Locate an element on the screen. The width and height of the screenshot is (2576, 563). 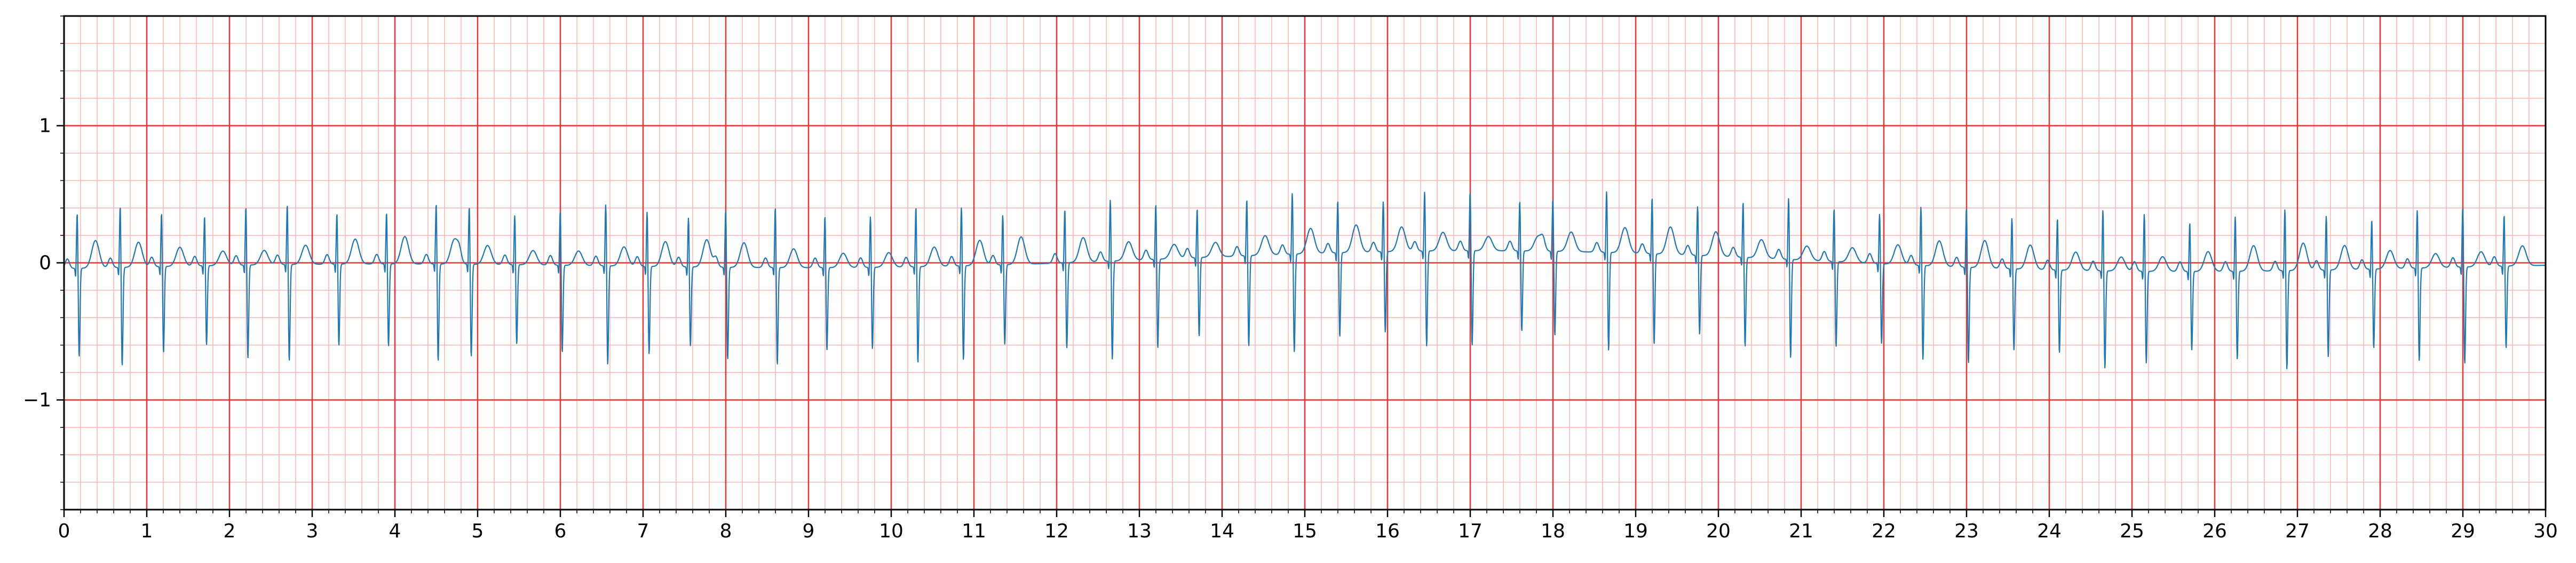
x-tick-label: 13 is located at coordinates (1139, 531).